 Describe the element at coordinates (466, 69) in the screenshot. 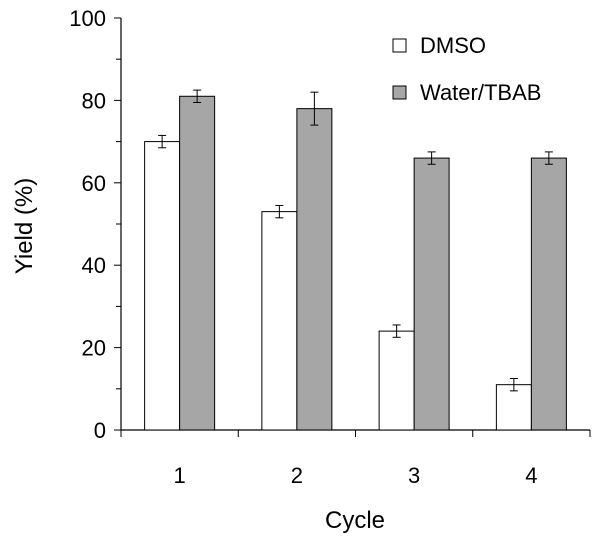

I see `legend: DMSO Water/TBAB` at that location.